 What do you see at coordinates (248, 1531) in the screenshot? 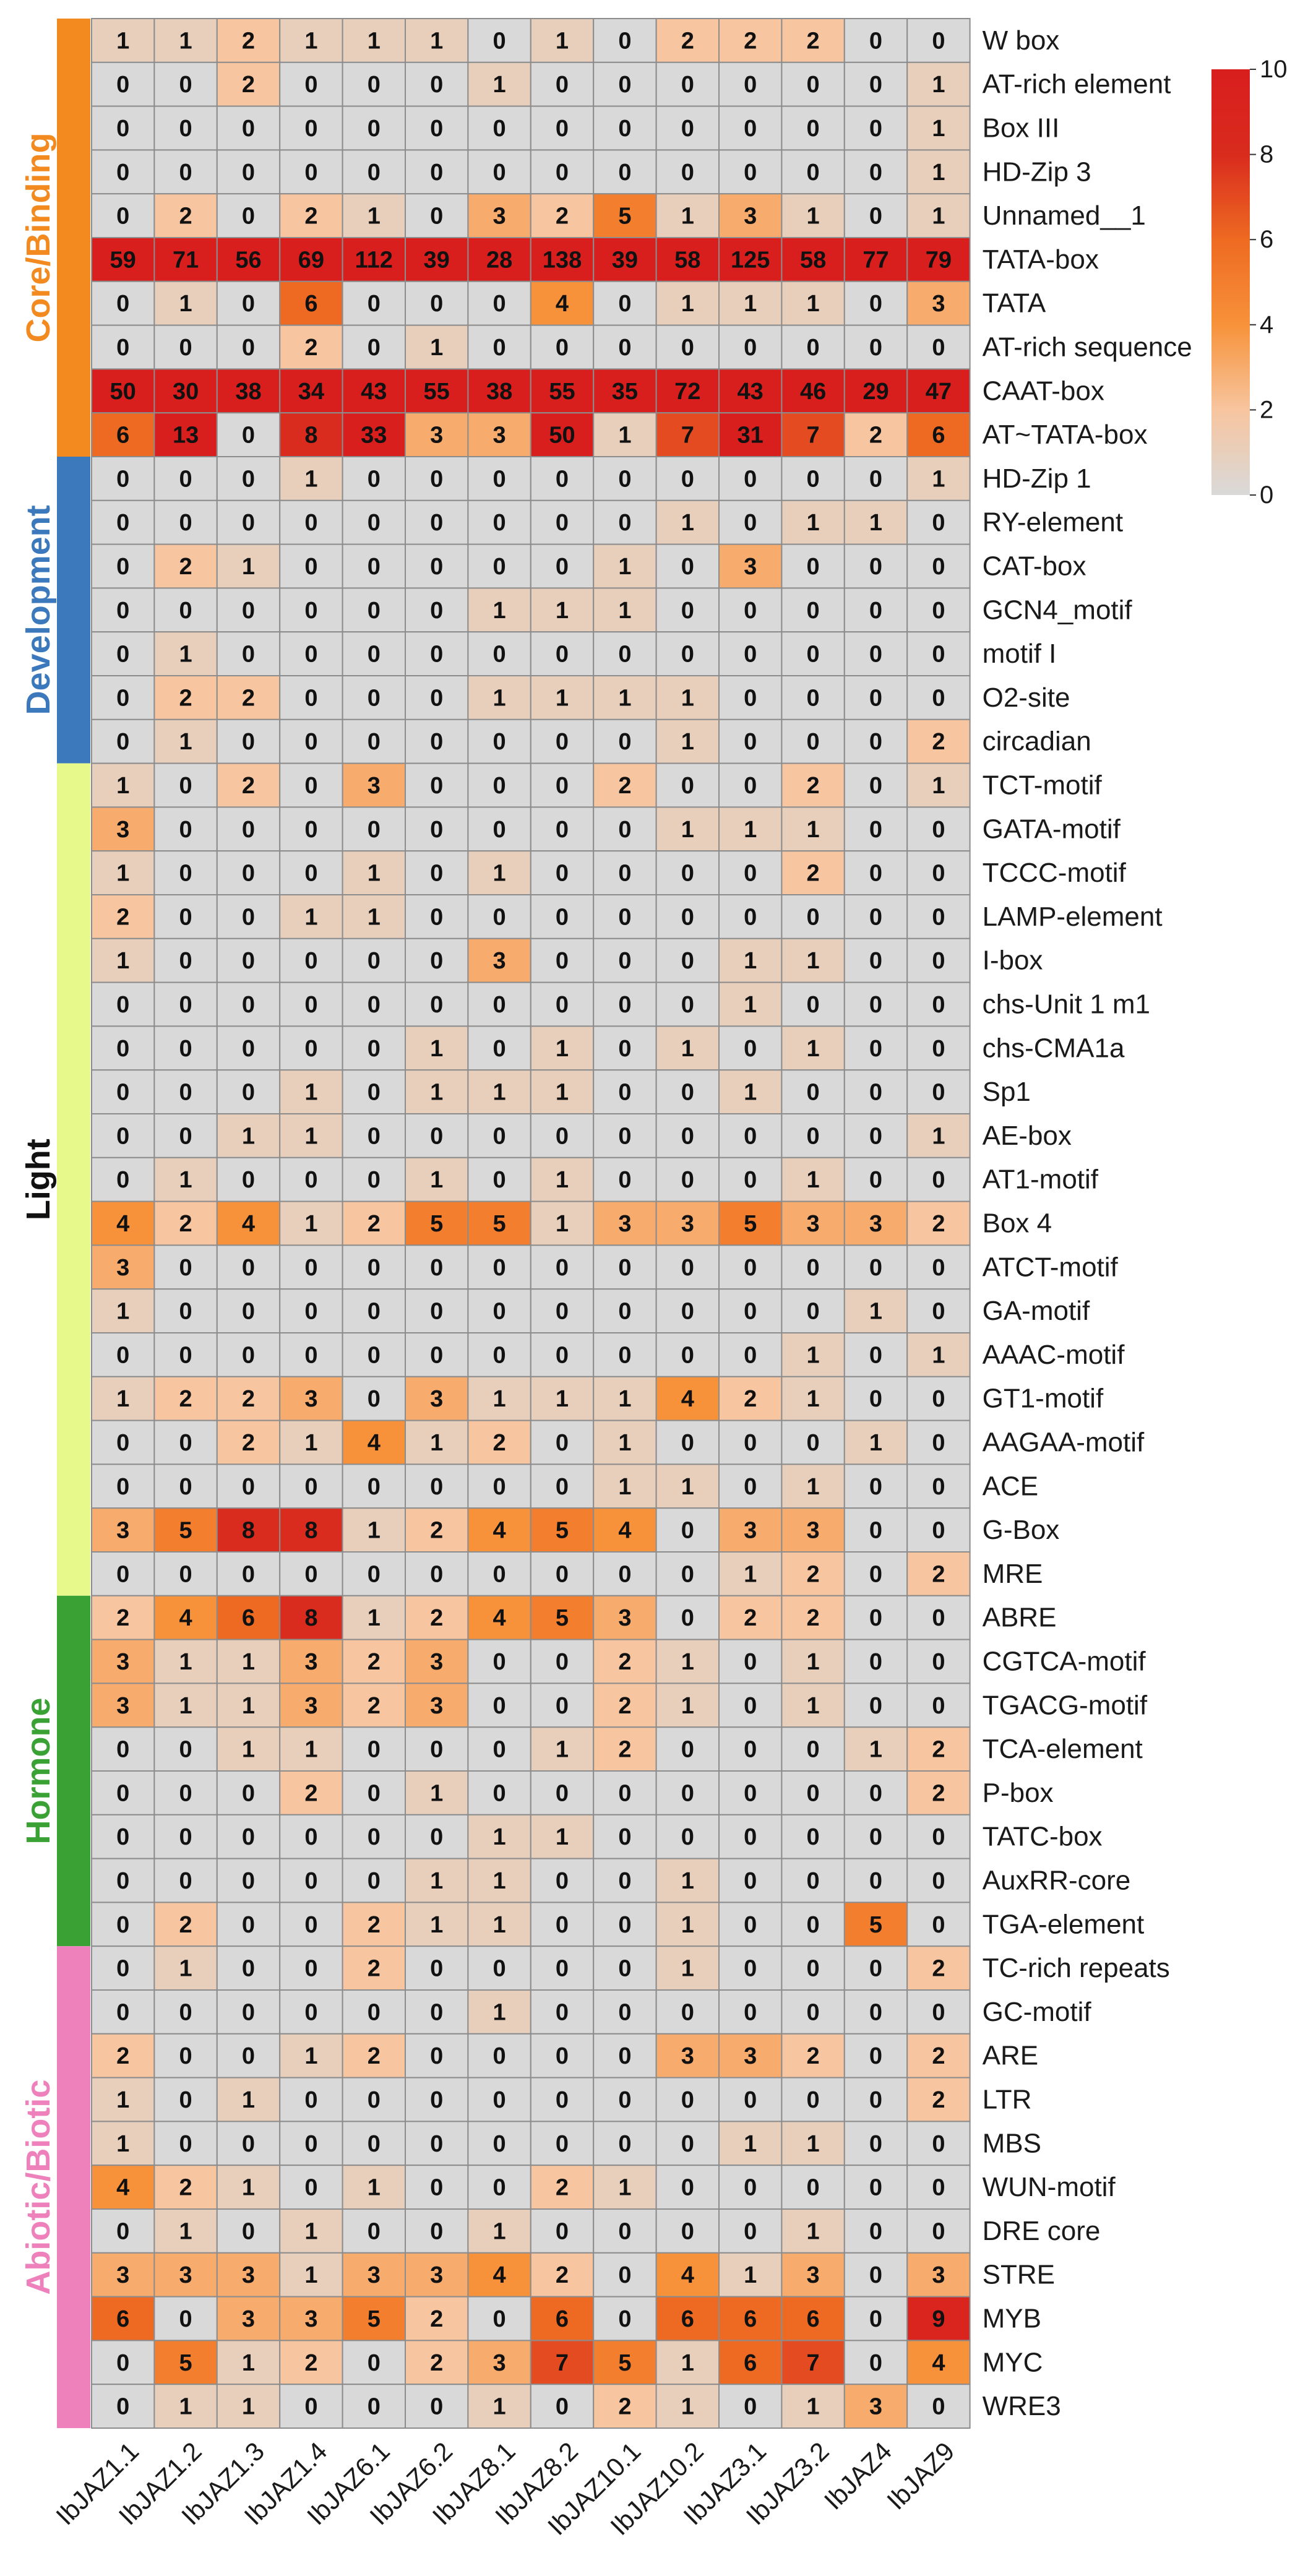
I see `heatmap-cell-value: 8` at bounding box center [248, 1531].